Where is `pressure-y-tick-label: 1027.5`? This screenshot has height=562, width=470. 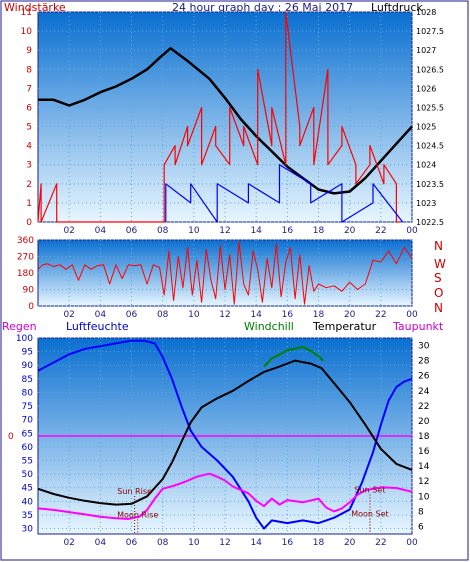 pressure-y-tick-label: 1027.5 is located at coordinates (430, 31).